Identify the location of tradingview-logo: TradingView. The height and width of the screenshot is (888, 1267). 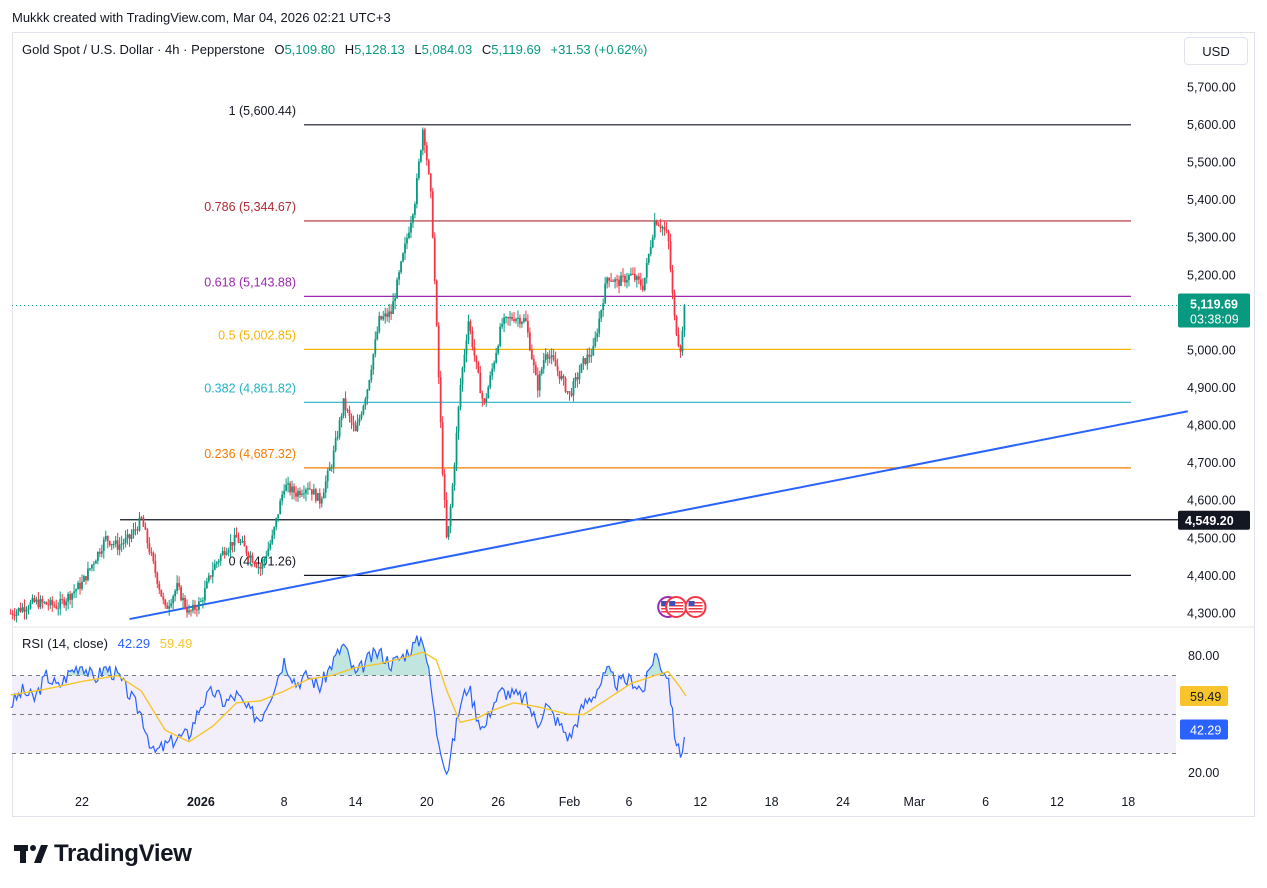
(103, 854).